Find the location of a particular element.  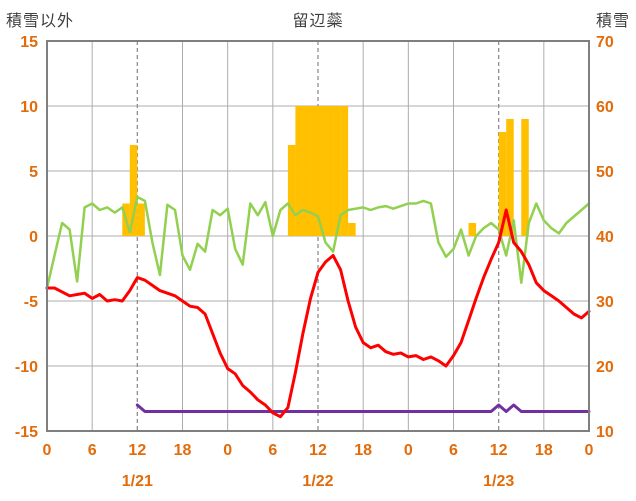

left-axis-title: 積雪以外 is located at coordinates (40, 21).